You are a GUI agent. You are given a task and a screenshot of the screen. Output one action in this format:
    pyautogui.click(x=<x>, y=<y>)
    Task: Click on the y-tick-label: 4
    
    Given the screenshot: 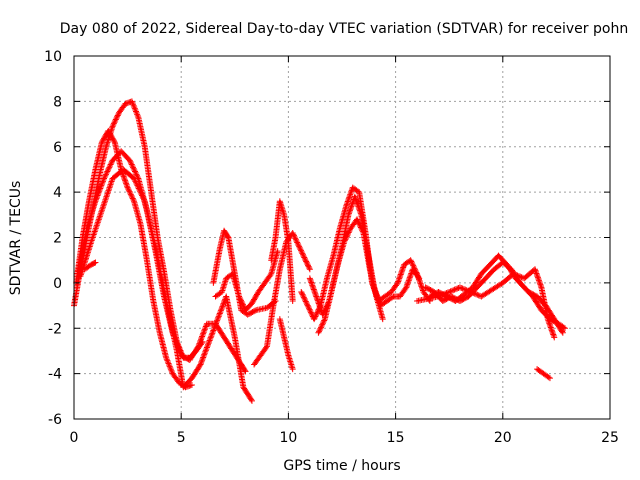 What is the action you would take?
    pyautogui.click(x=57, y=193)
    